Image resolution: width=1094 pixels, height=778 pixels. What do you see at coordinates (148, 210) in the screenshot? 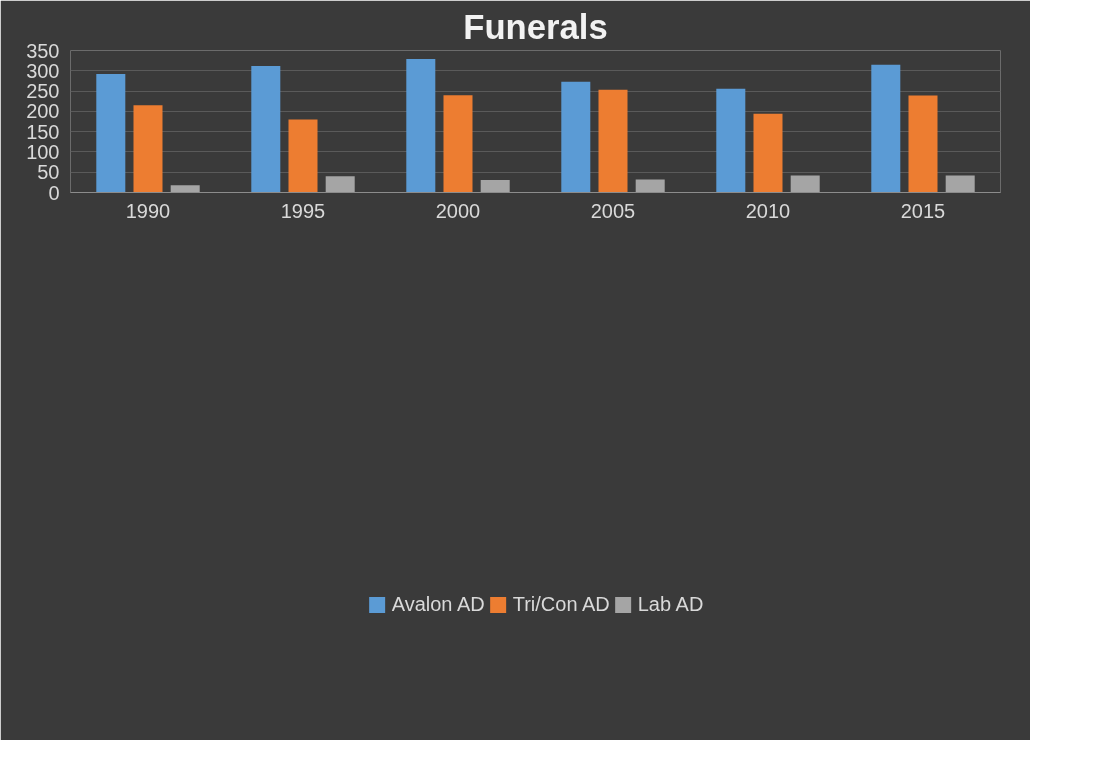
I see `x-tick-label: 1990` at bounding box center [148, 210].